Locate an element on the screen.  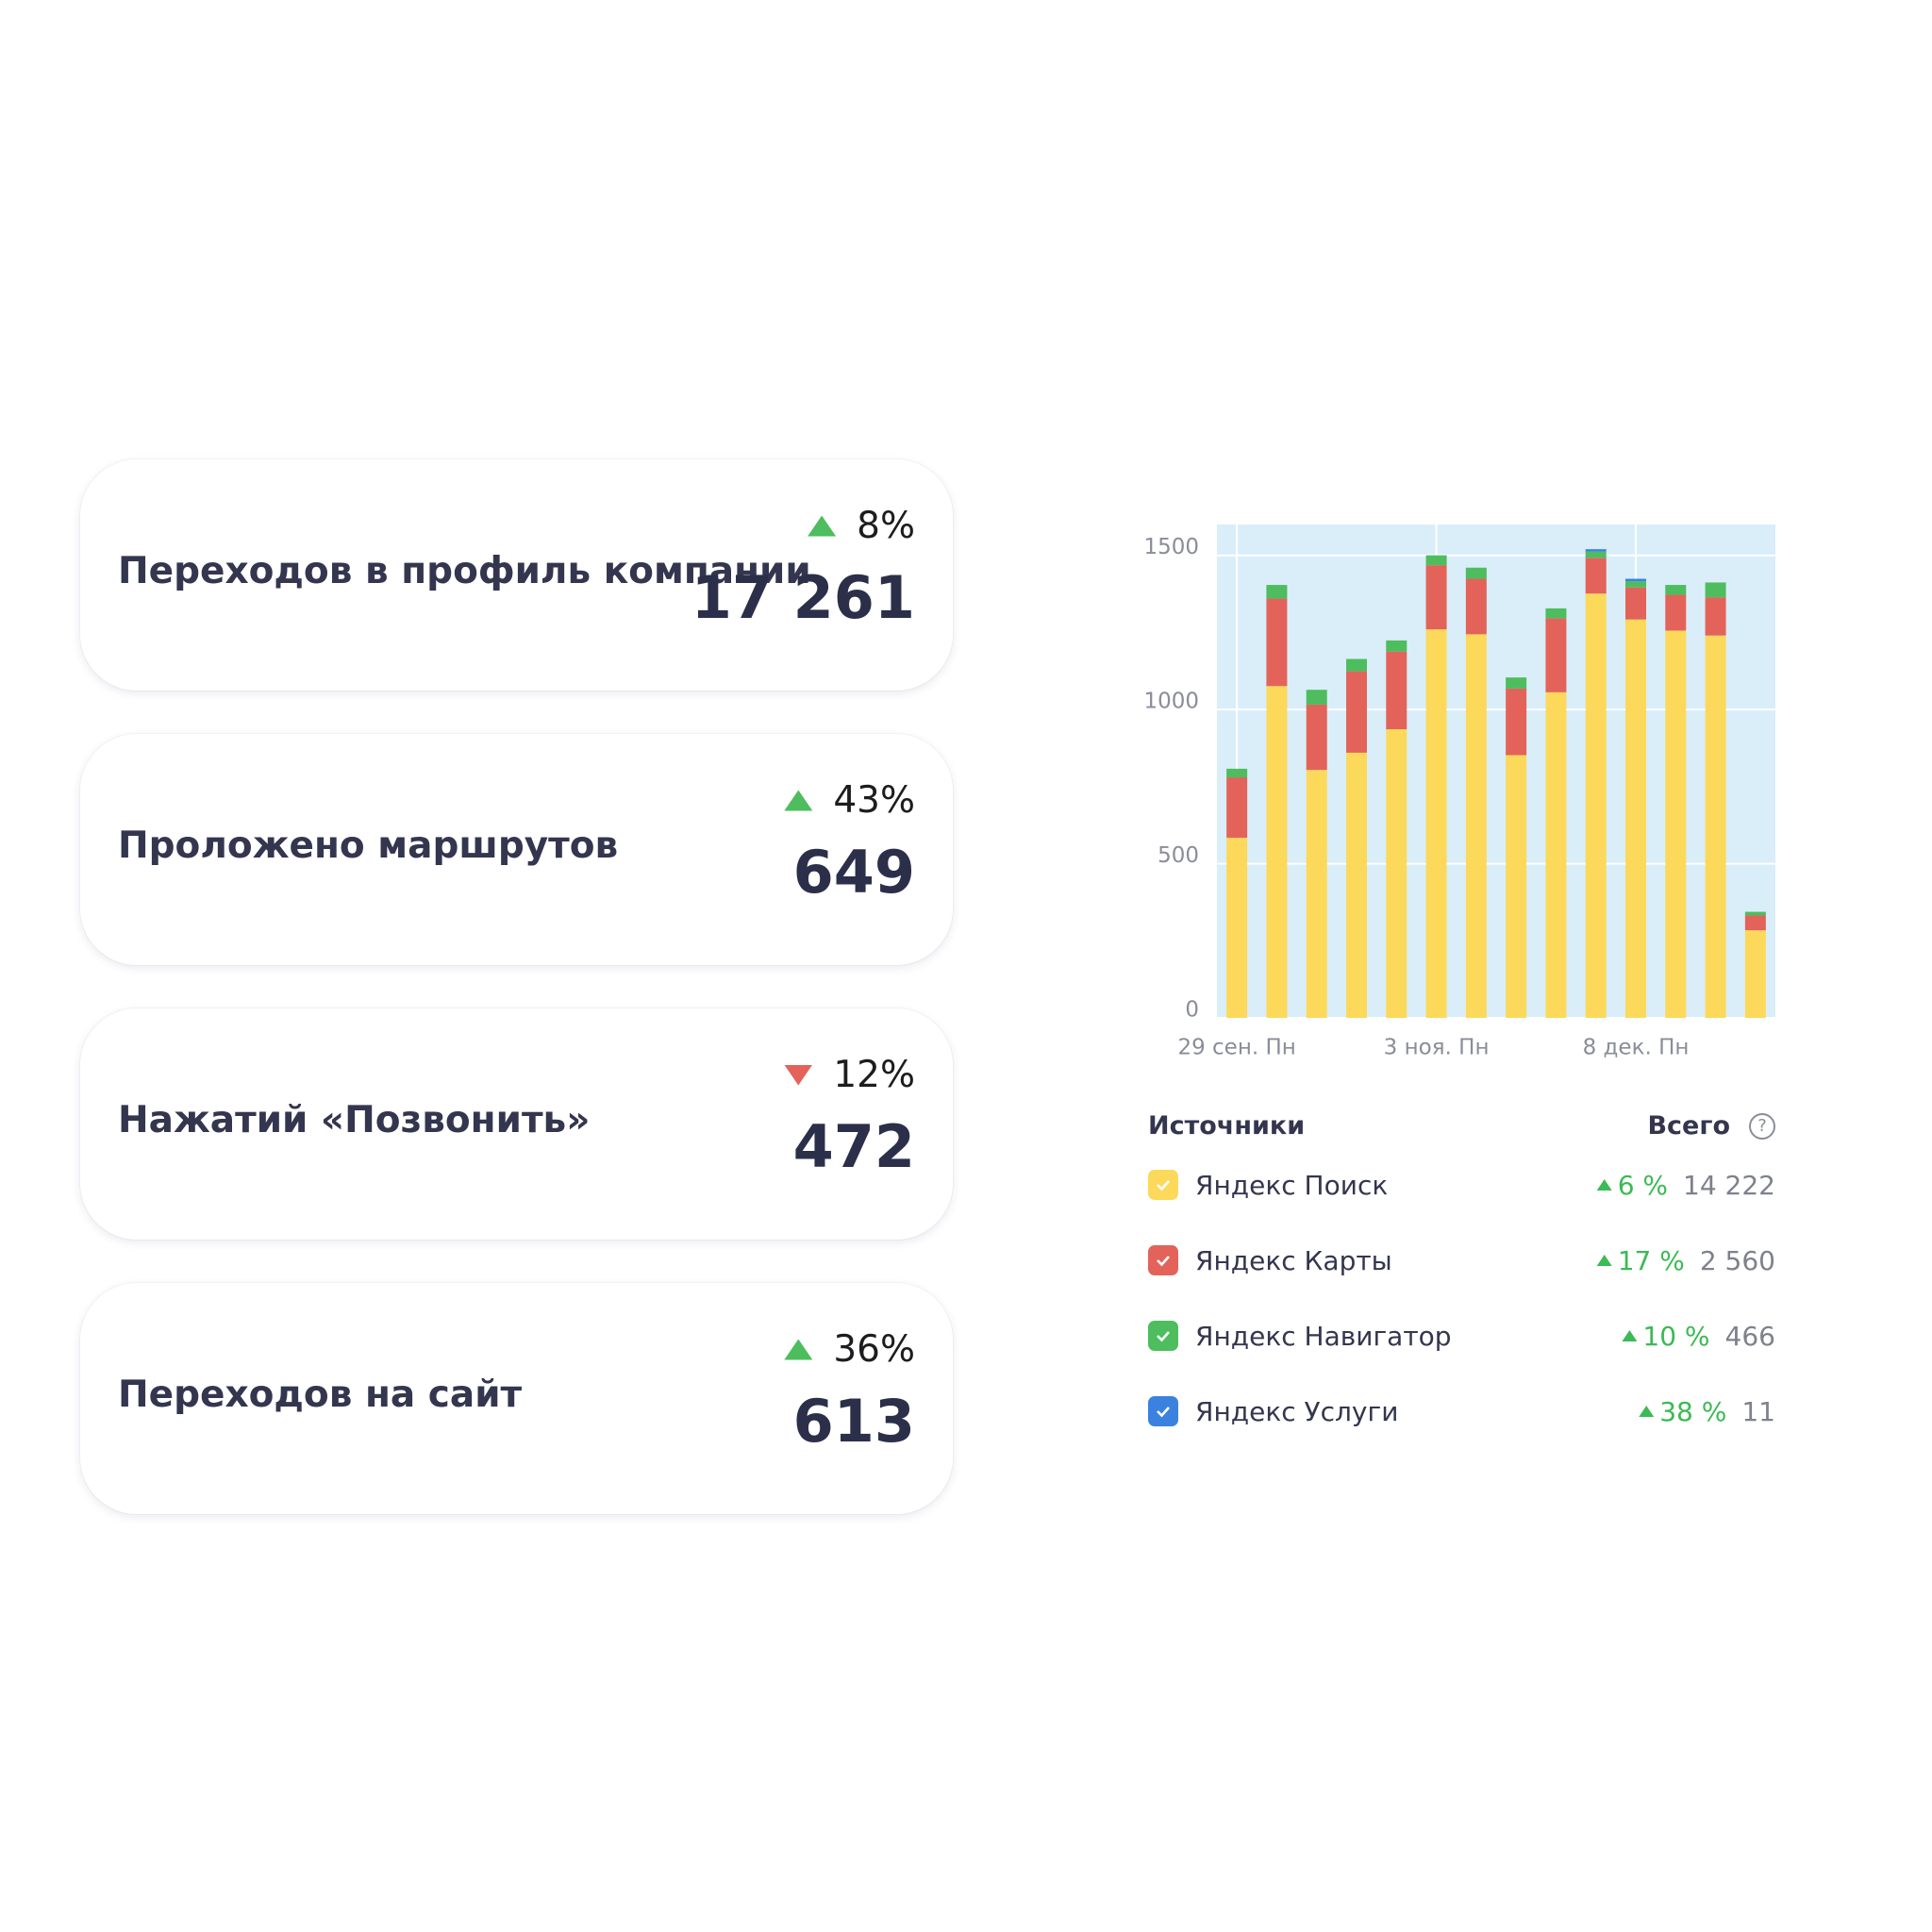
legend-name: Яндекс Навигатор is located at coordinates (1324, 1336).